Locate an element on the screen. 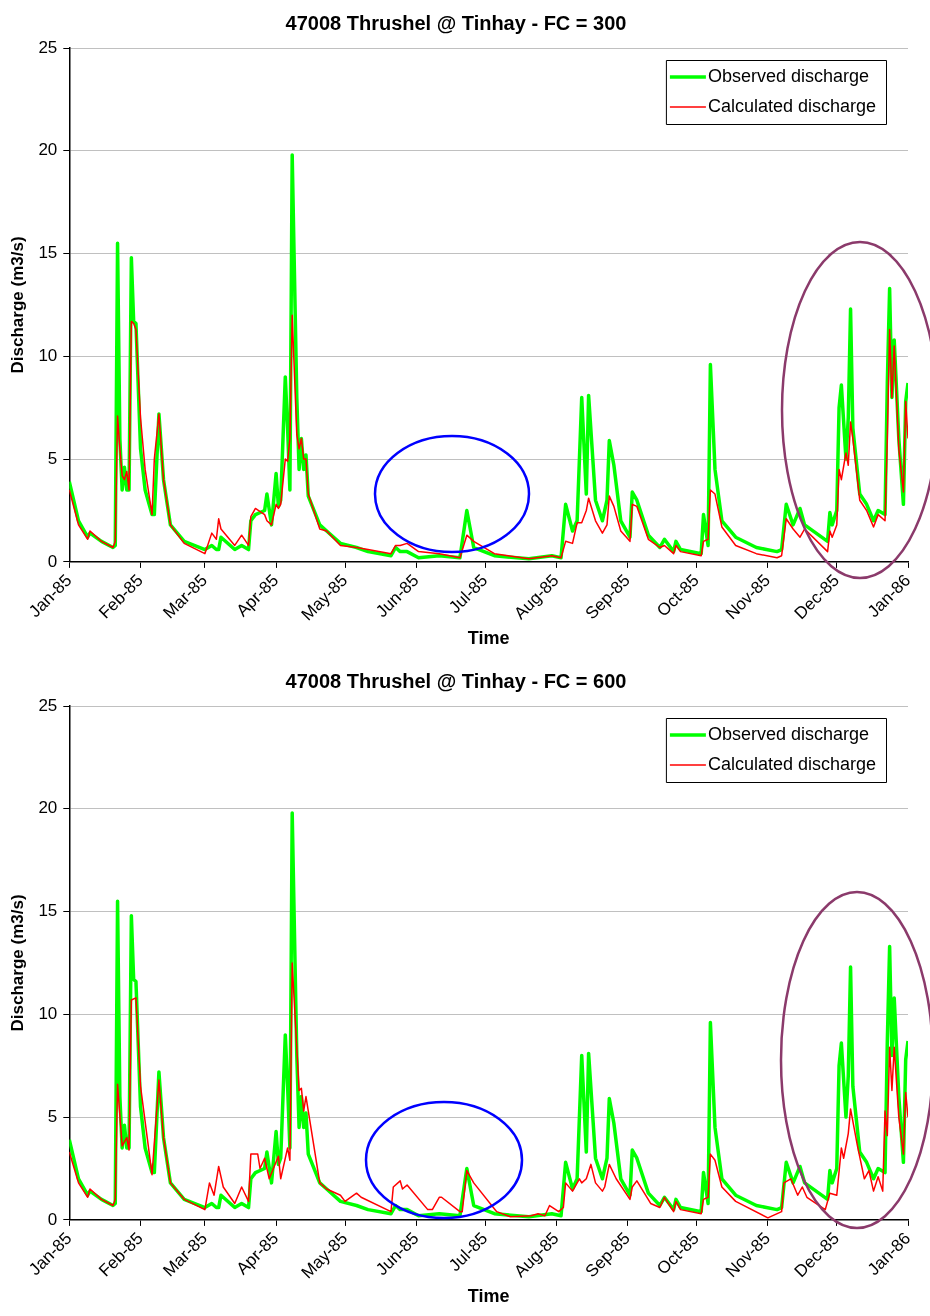  chart-title: 47008 Thrushel @ Tinhay - FC = 300 is located at coordinates (456, 22).